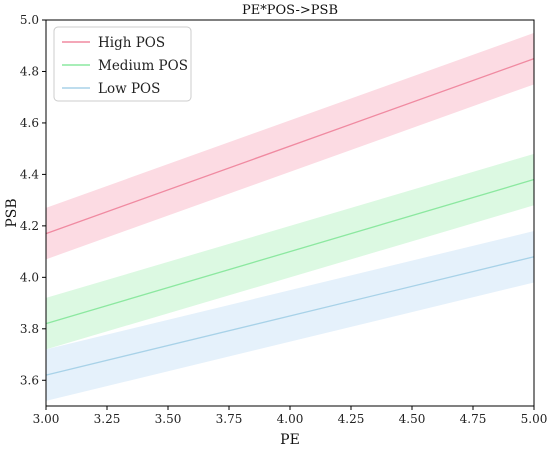  I want to click on x-tick-label: 3.50, so click(168, 419).